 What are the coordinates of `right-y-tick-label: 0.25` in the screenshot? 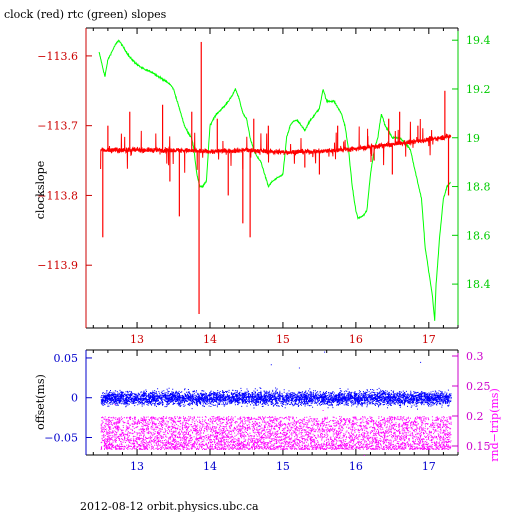 It's located at (478, 386).